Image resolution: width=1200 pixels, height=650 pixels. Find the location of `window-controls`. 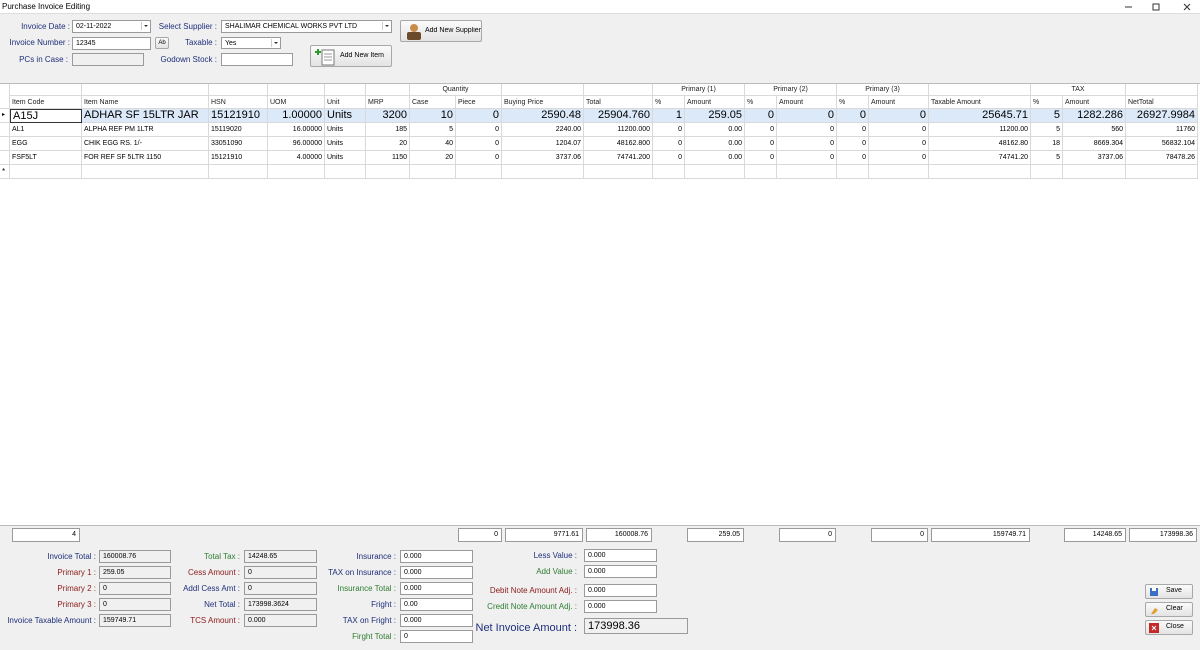

window-controls is located at coordinates (1157, 7).